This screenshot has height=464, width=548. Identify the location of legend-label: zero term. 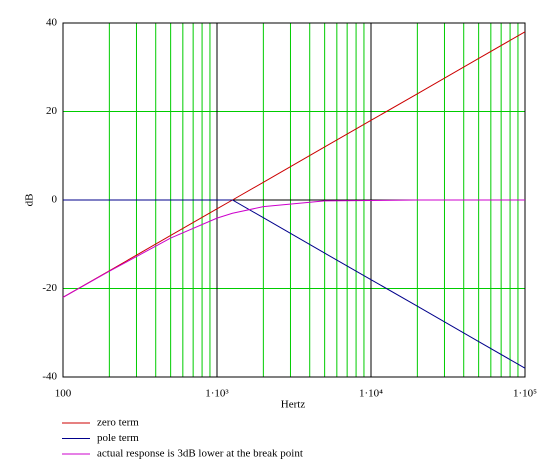
(118, 423).